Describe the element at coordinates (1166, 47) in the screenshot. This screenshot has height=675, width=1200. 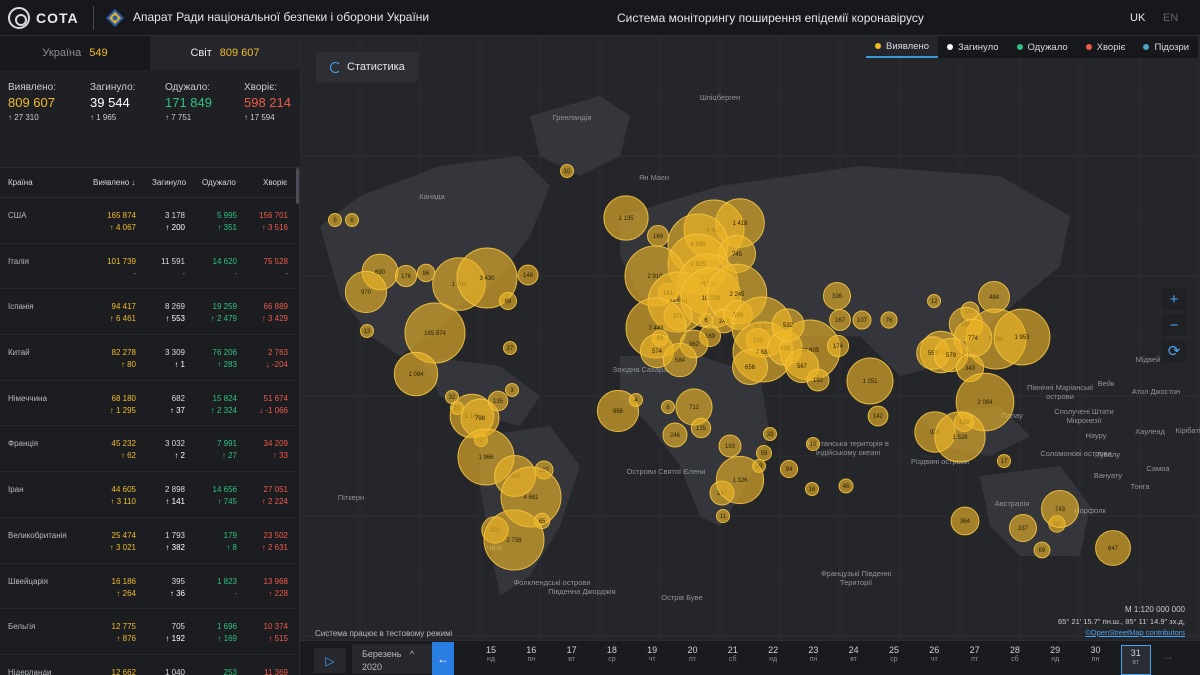
I see `legend-item: Підозри` at that location.